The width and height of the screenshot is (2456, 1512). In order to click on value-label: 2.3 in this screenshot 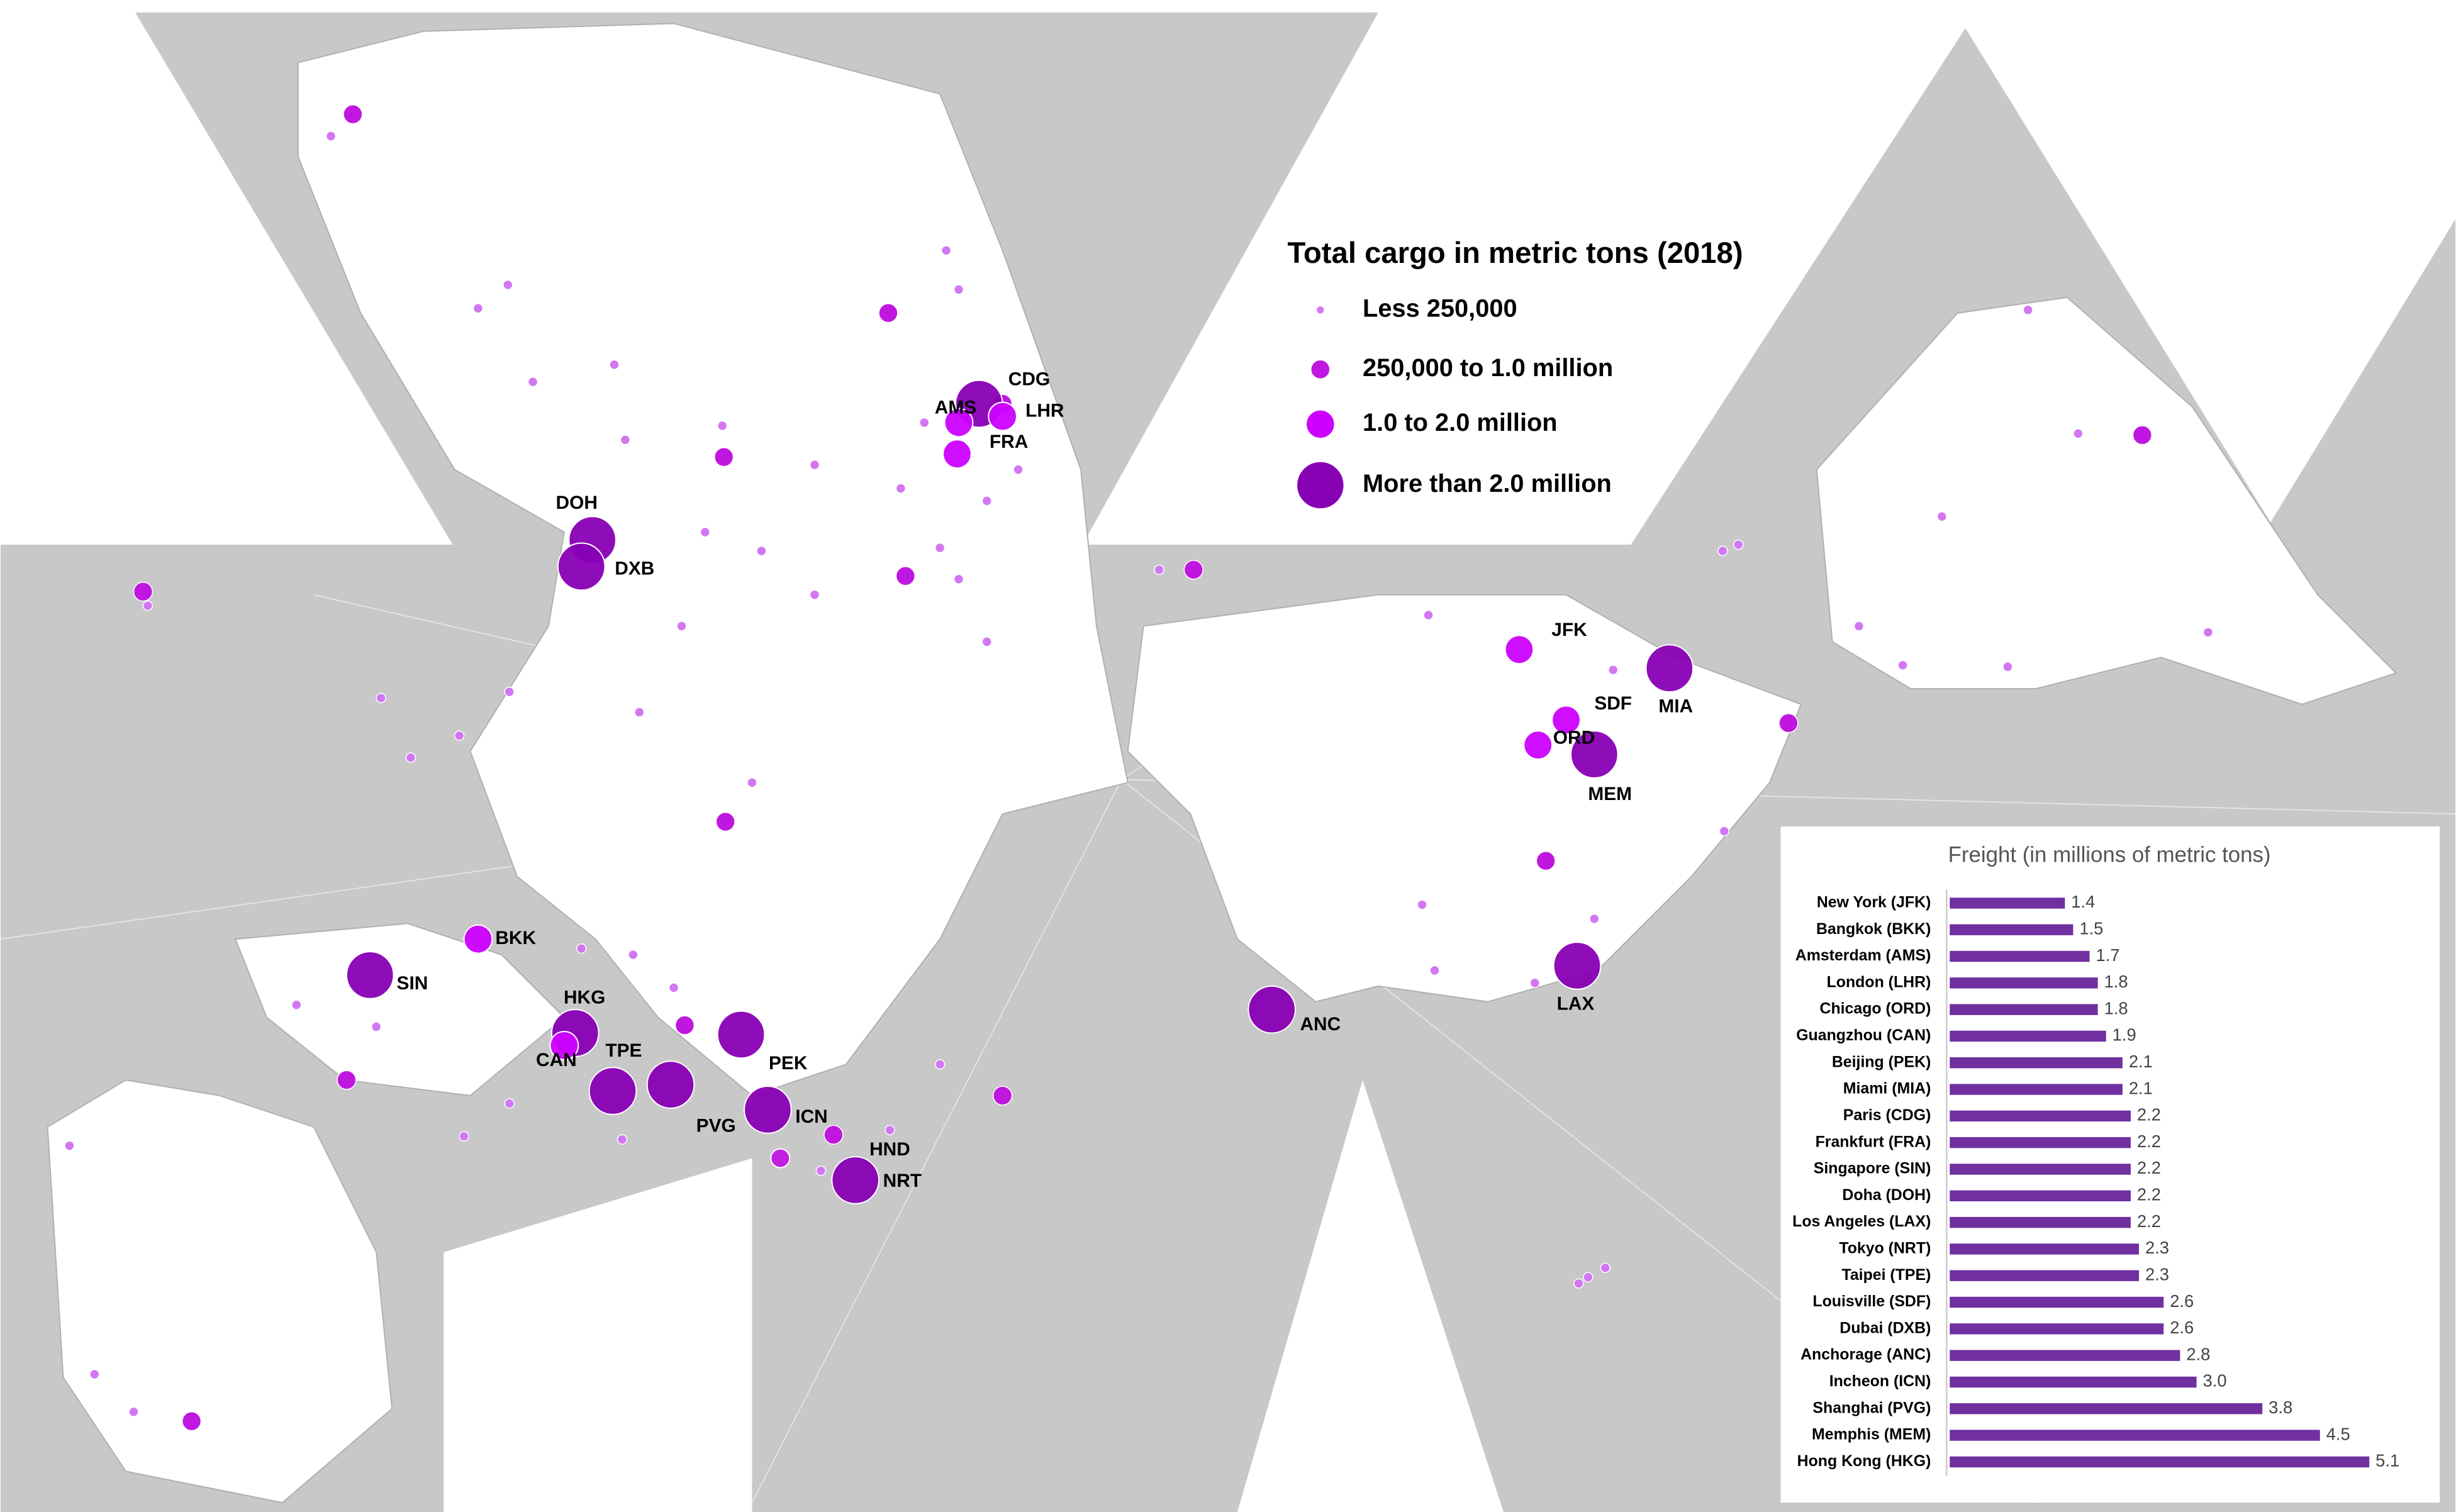, I will do `click(2157, 1274)`.